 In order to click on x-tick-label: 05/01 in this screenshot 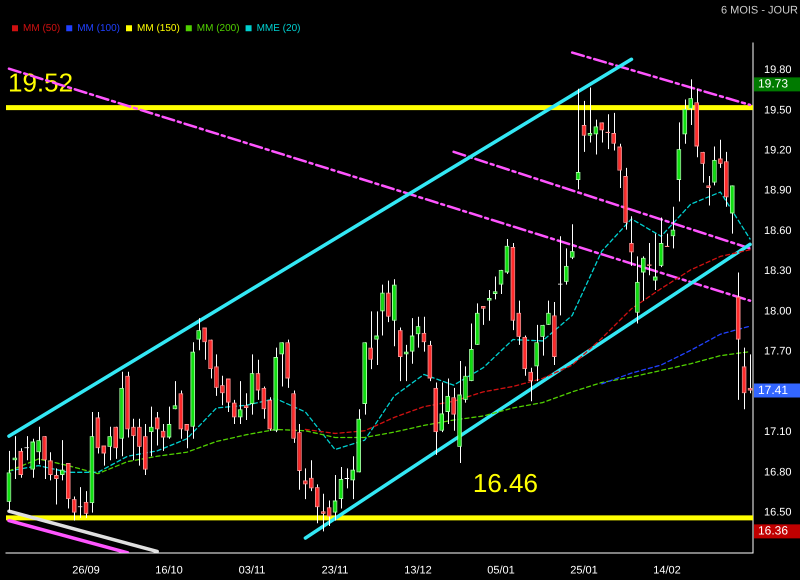, I will do `click(501, 570)`.